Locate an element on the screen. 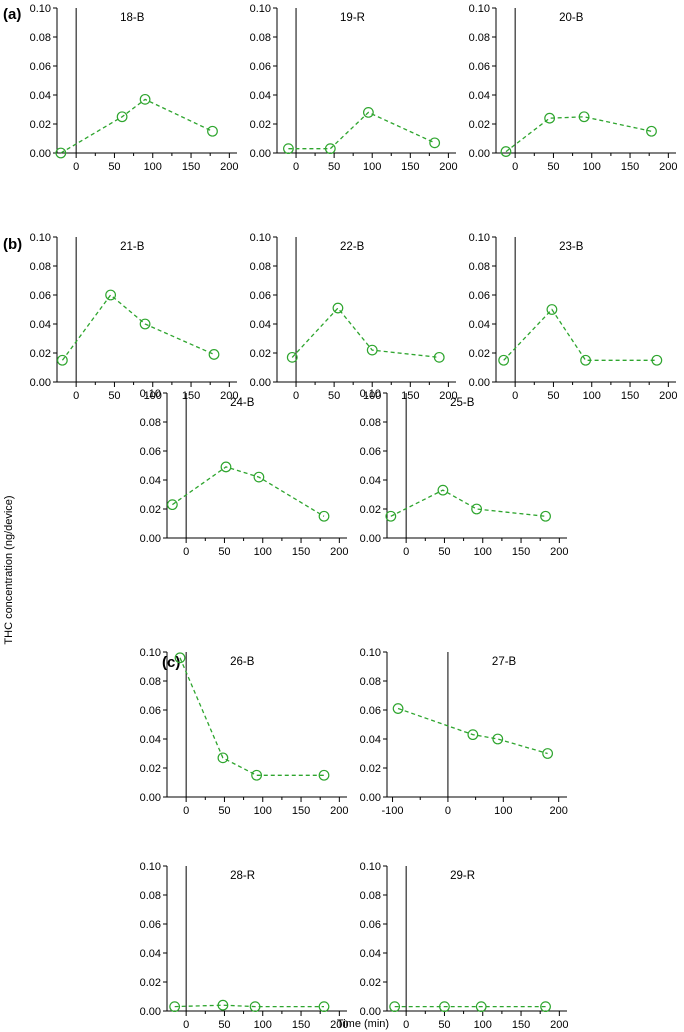 The width and height of the screenshot is (684, 1032). panel-28-r: 0.00 0.02 0.04 0.06 0.08 0.10 0 50 100 150 200 28-R is located at coordinates (244, 946).